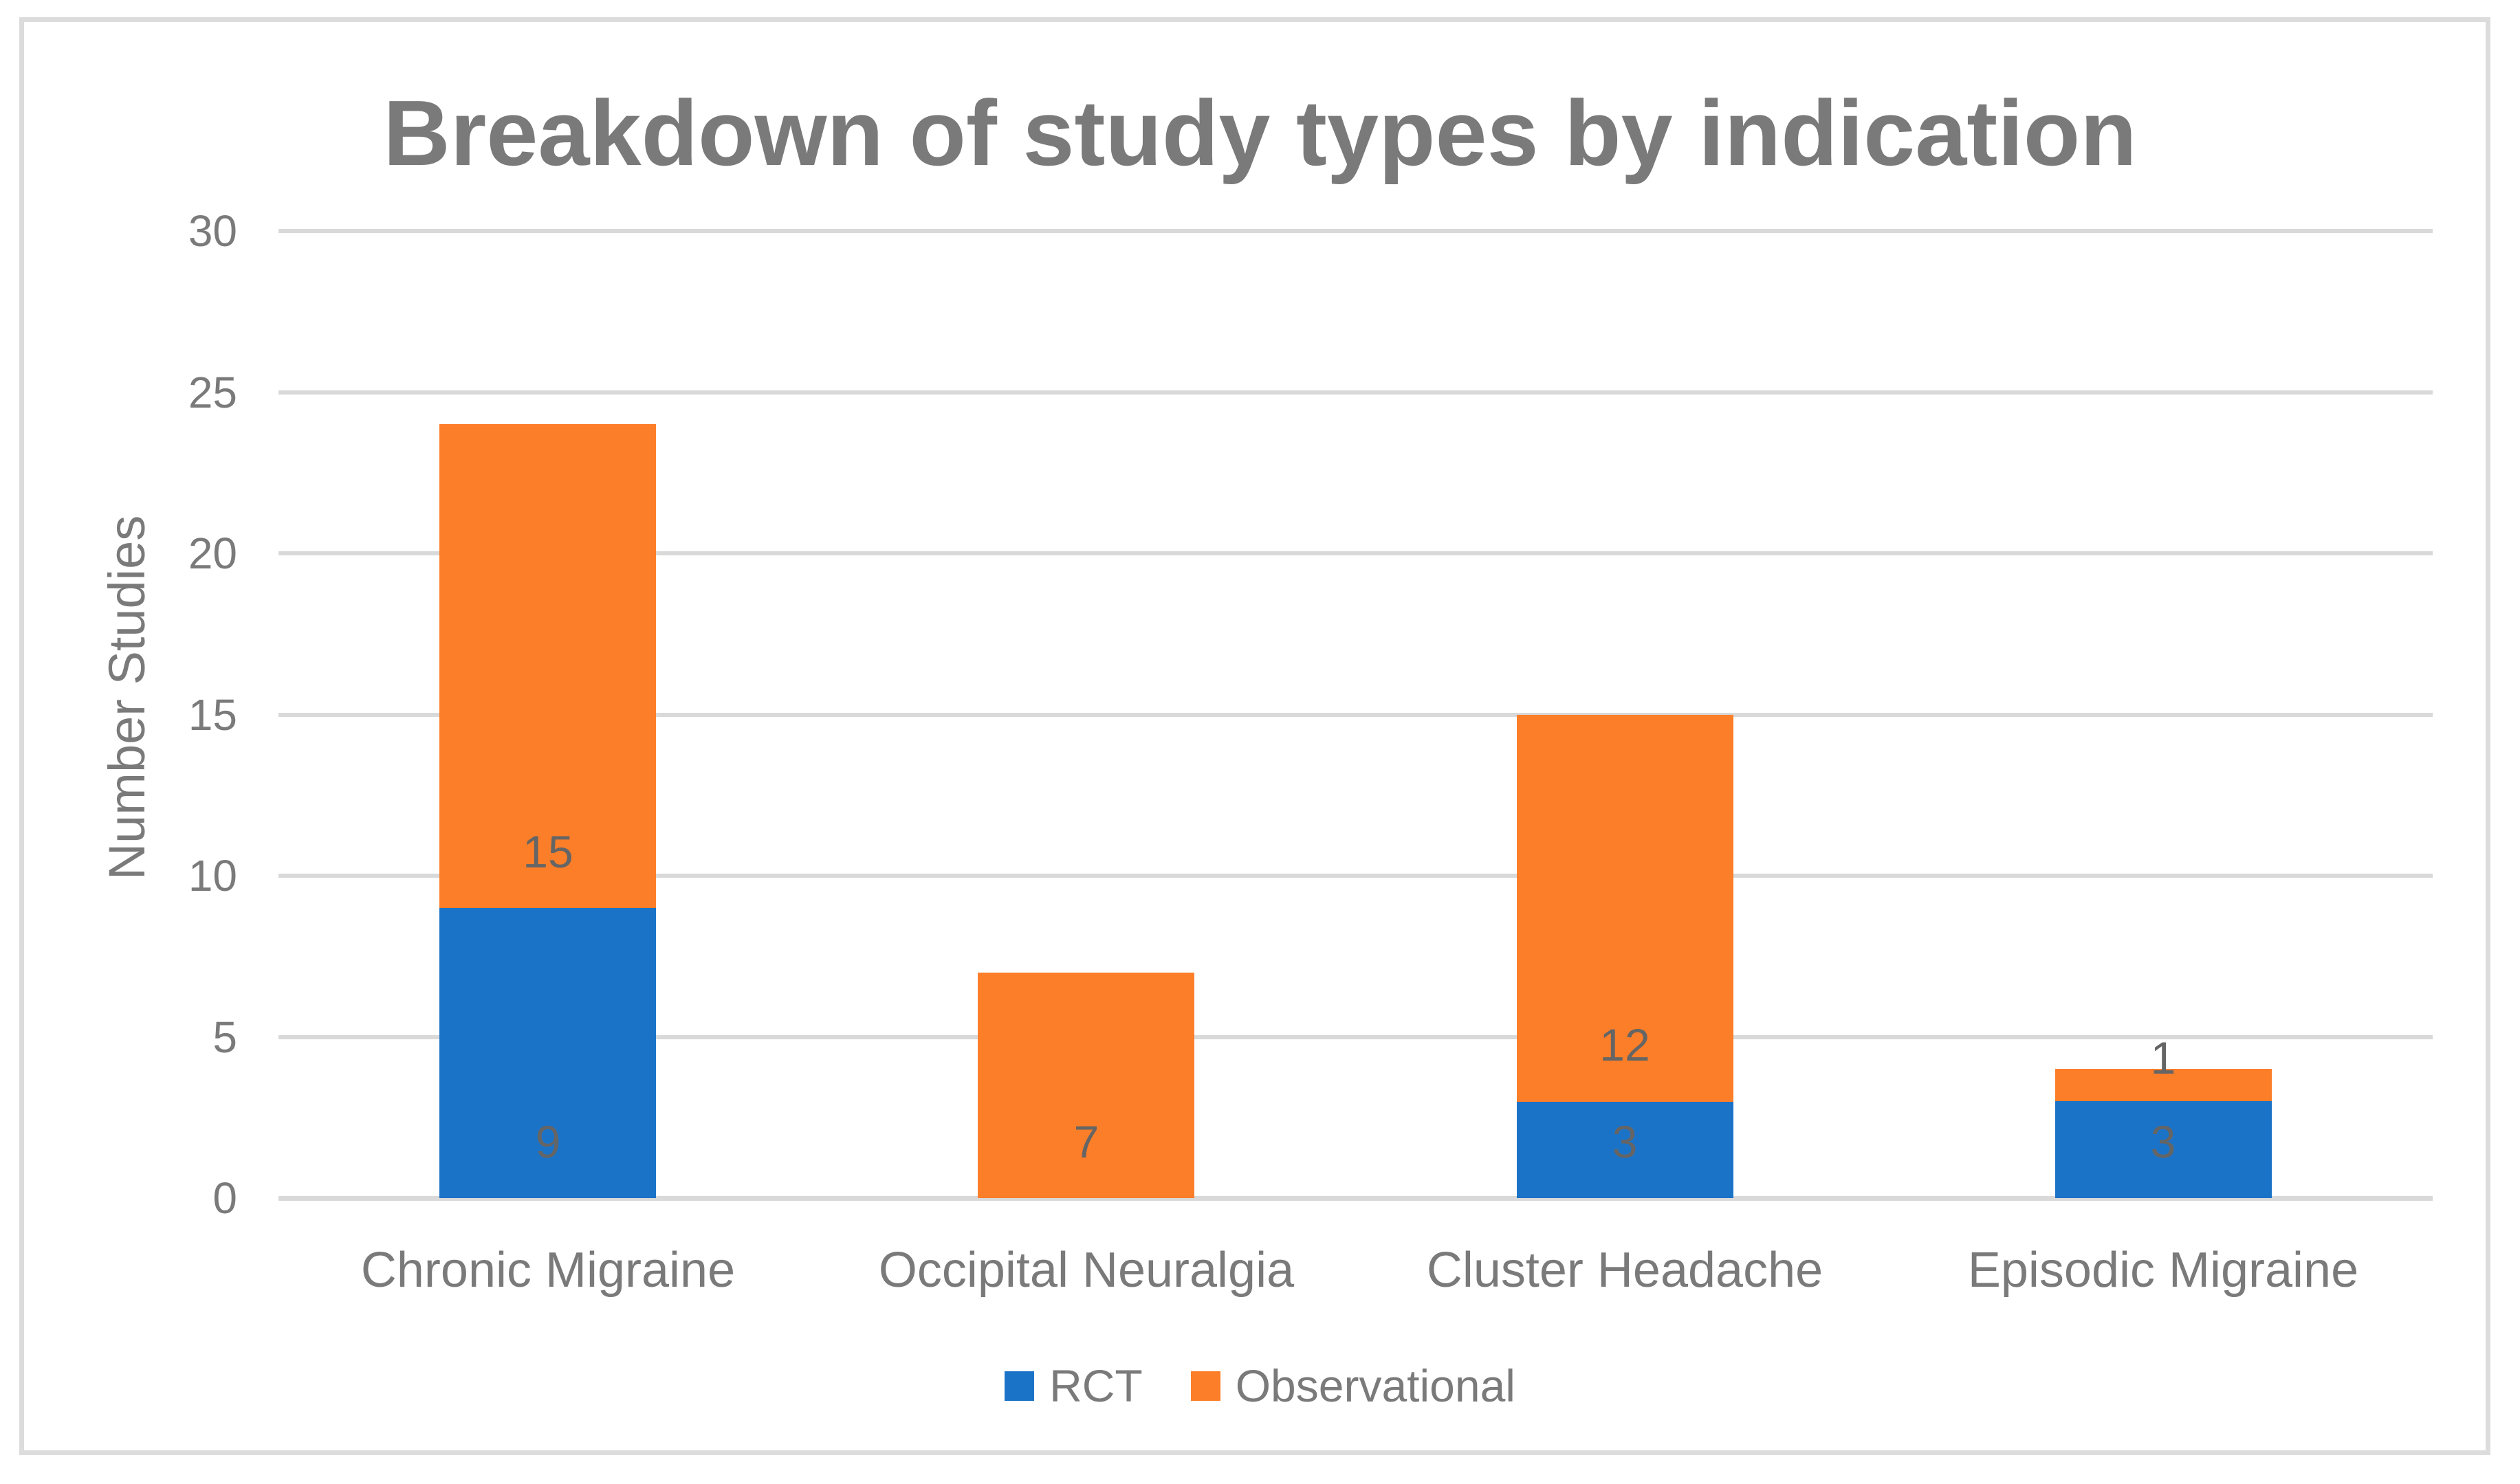  What do you see at coordinates (1205, 1386) in the screenshot?
I see `legend-swatch-observational` at bounding box center [1205, 1386].